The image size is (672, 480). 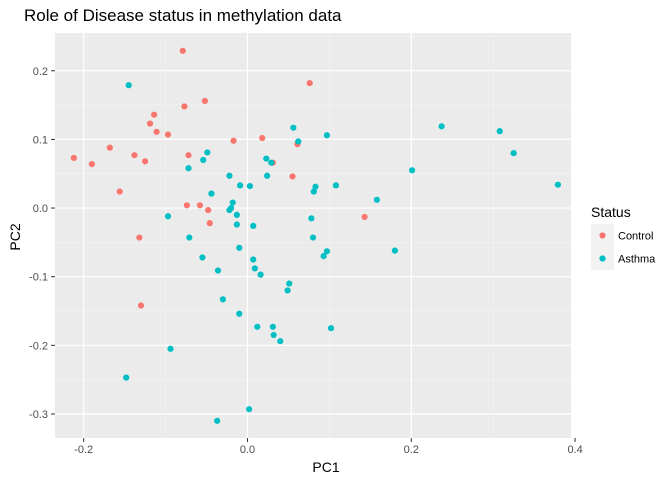 What do you see at coordinates (635, 237) in the screenshot?
I see `legend-label-control: Control` at bounding box center [635, 237].